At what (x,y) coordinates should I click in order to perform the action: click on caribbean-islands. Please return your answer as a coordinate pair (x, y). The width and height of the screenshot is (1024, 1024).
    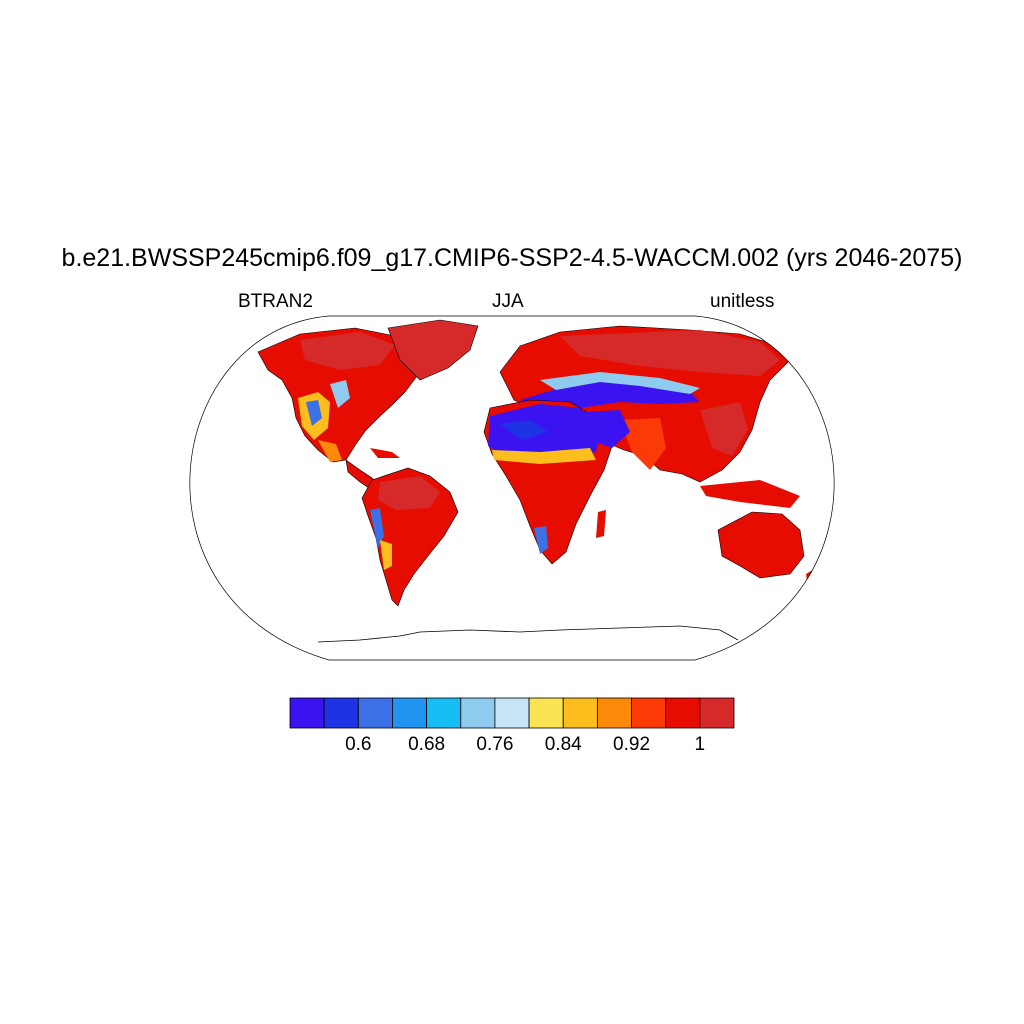
    Looking at the image, I should click on (385, 453).